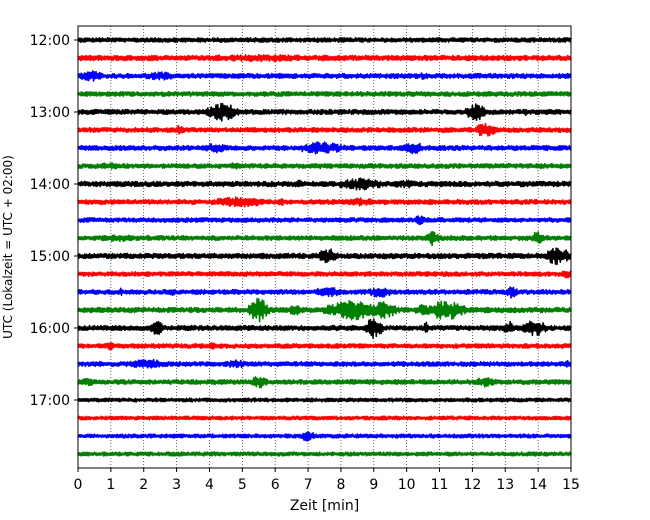  I want to click on y-tick-label: 17:00, so click(50, 401).